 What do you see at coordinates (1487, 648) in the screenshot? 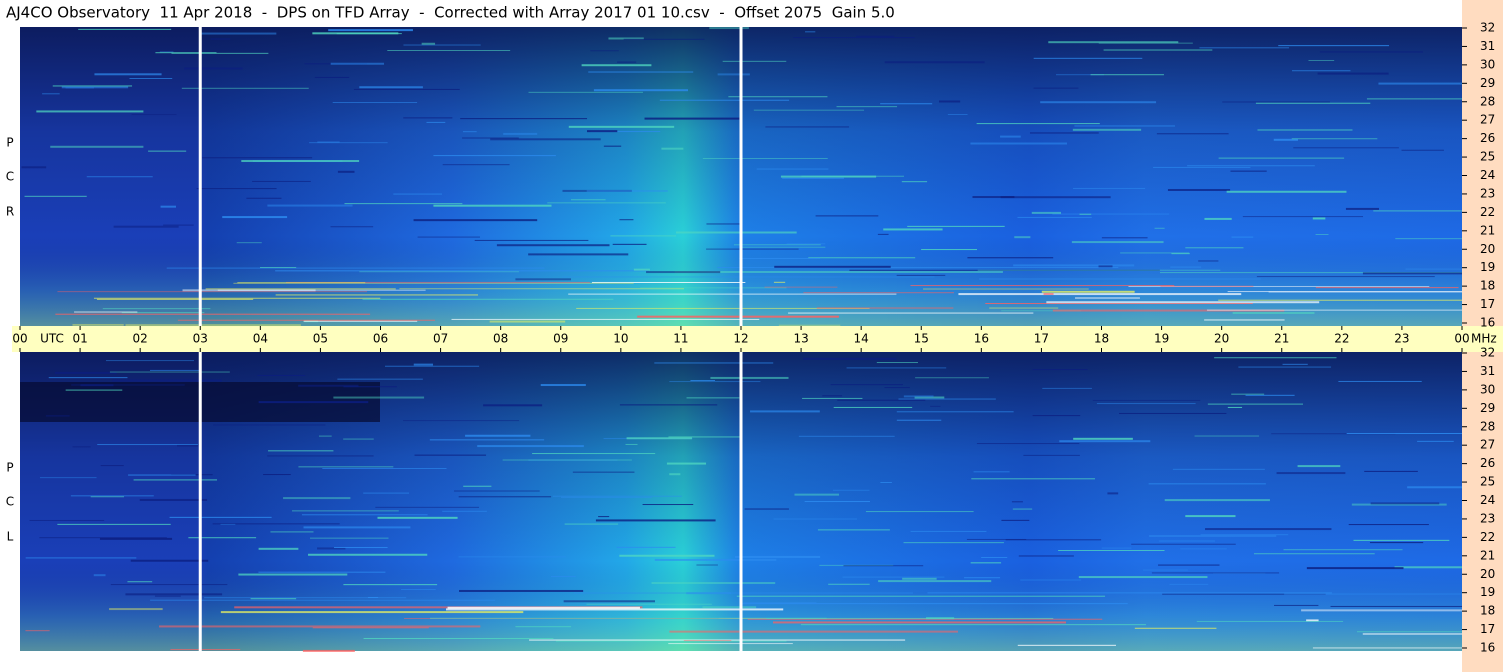
I see `freq-tick-label: 16` at bounding box center [1487, 648].